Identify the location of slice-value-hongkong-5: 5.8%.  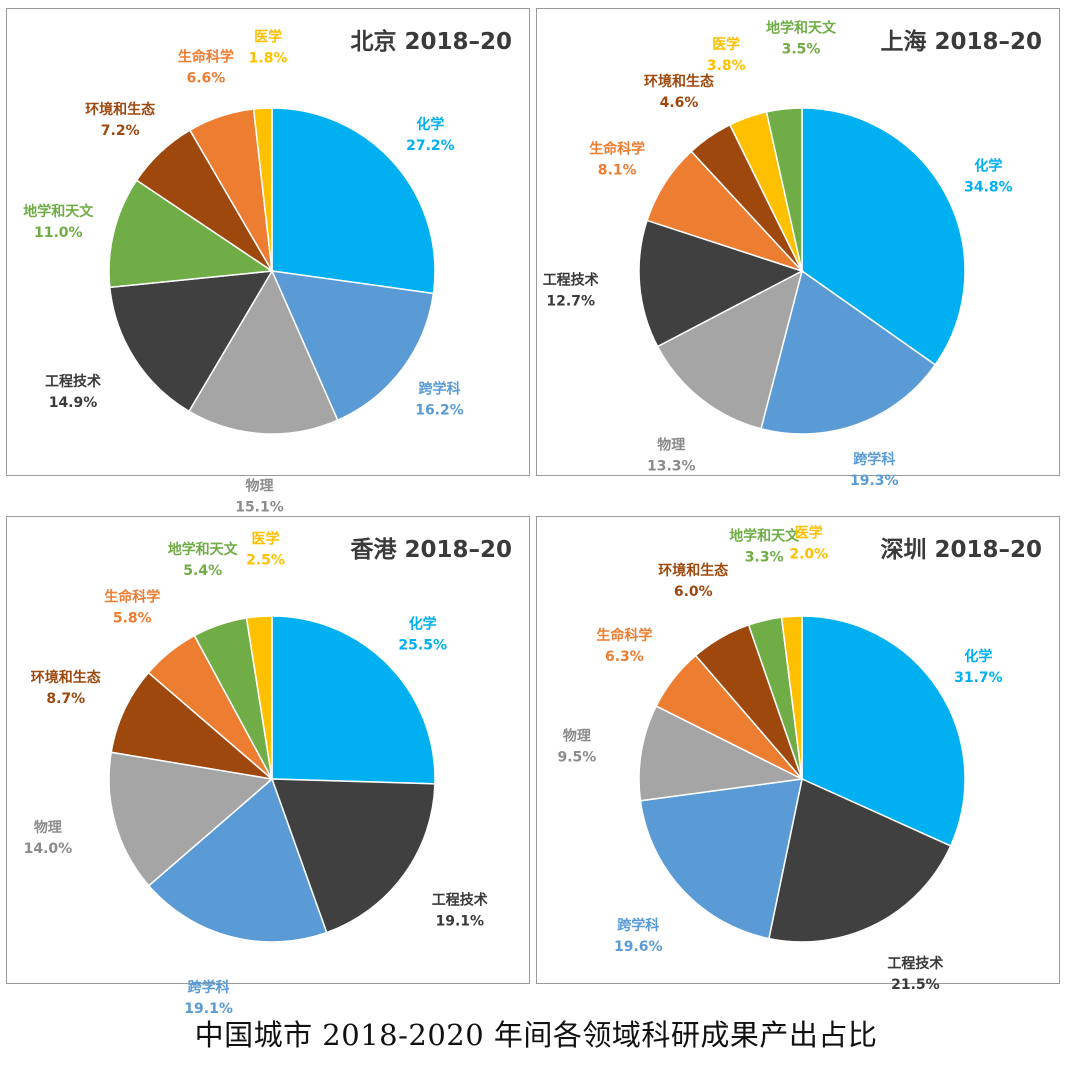
(132, 618).